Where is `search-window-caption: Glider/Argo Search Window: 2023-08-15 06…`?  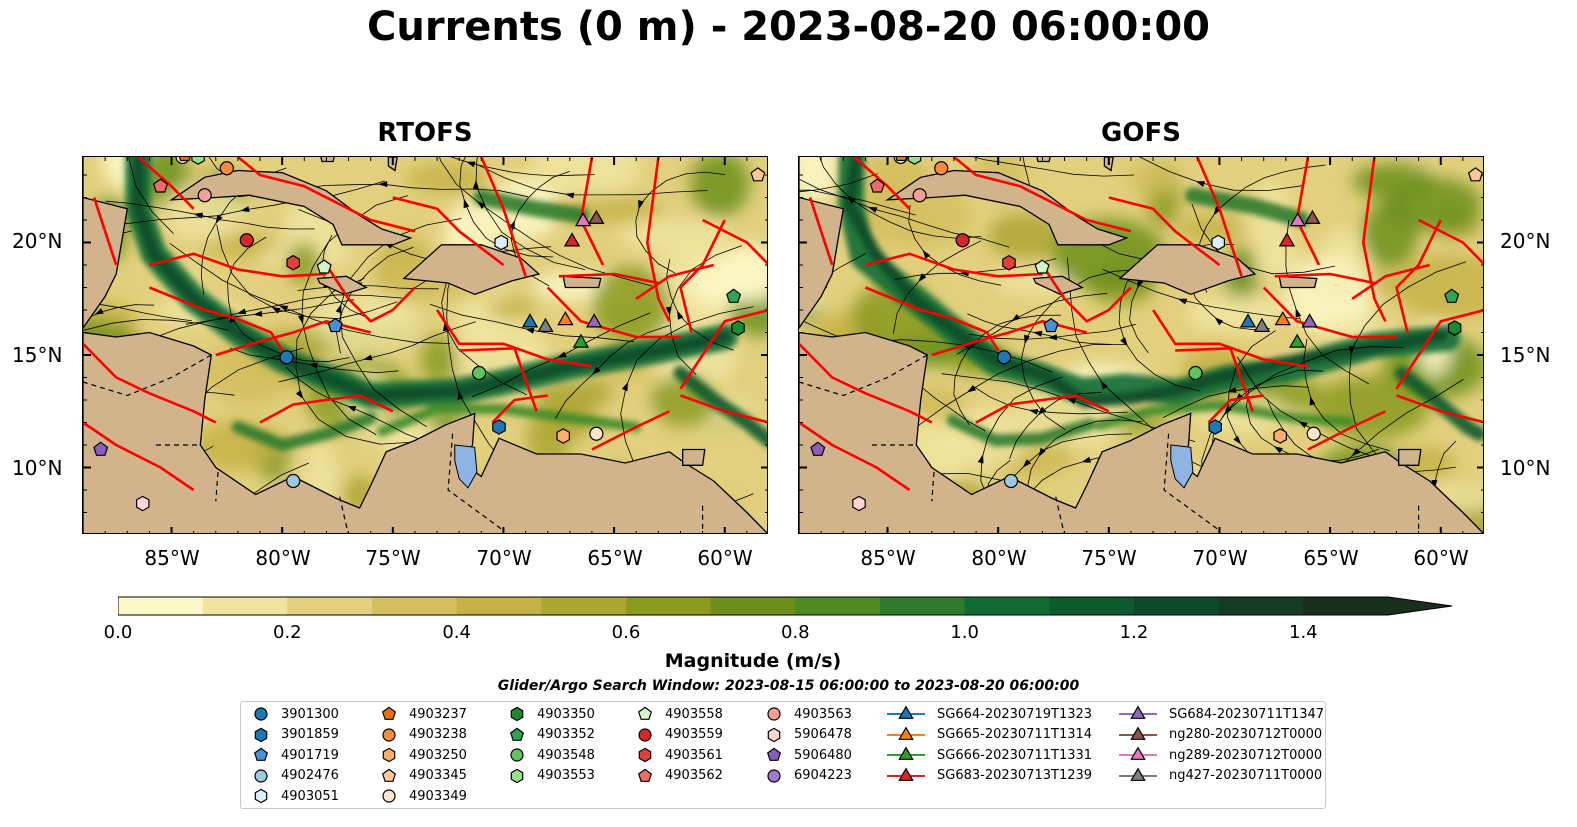 search-window-caption: Glider/Argo Search Window: 2023-08-15 06… is located at coordinates (788, 686).